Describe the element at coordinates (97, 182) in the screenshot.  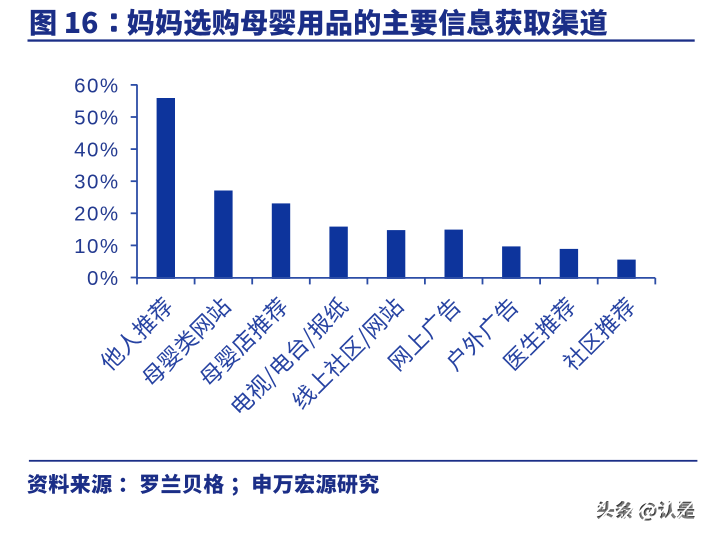
I see `svg-text: 30%` at that location.